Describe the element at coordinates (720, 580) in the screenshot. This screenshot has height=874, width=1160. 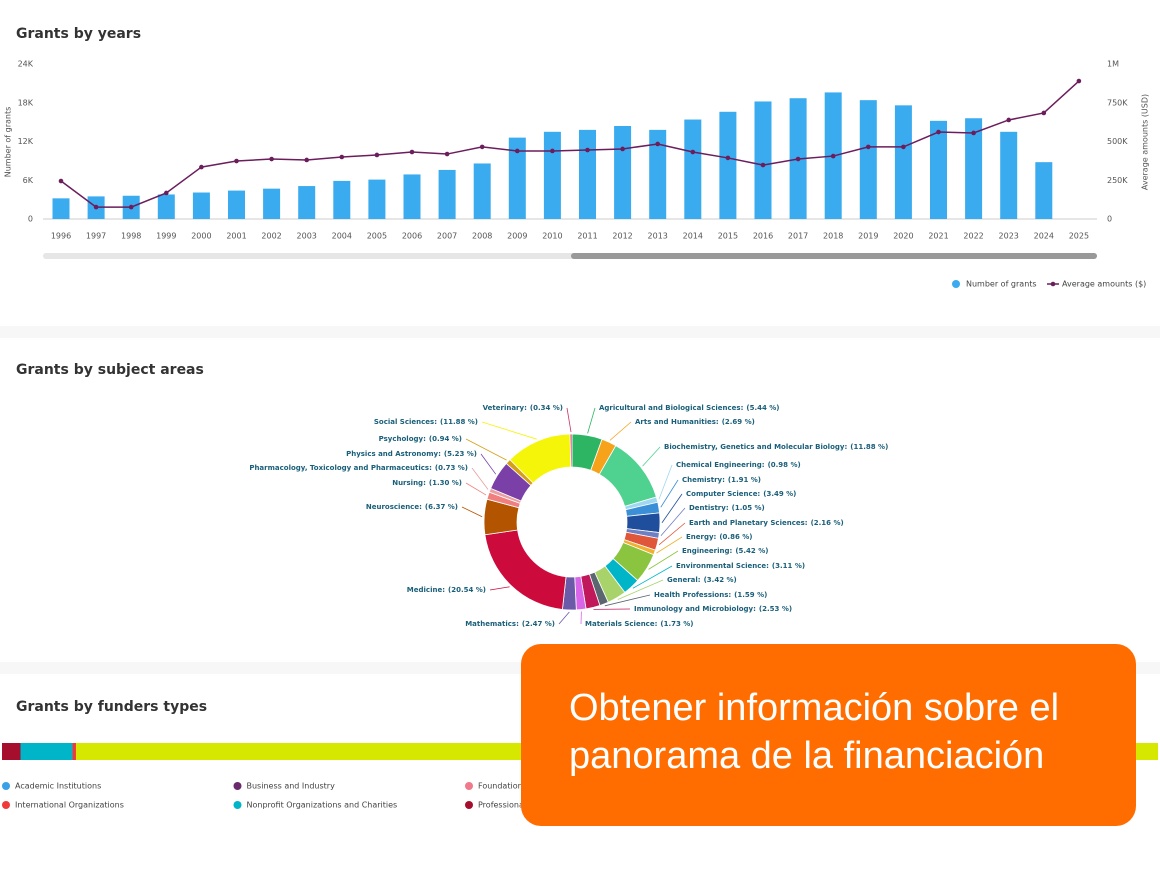
I see `value-label: (3.42 %)` at that location.